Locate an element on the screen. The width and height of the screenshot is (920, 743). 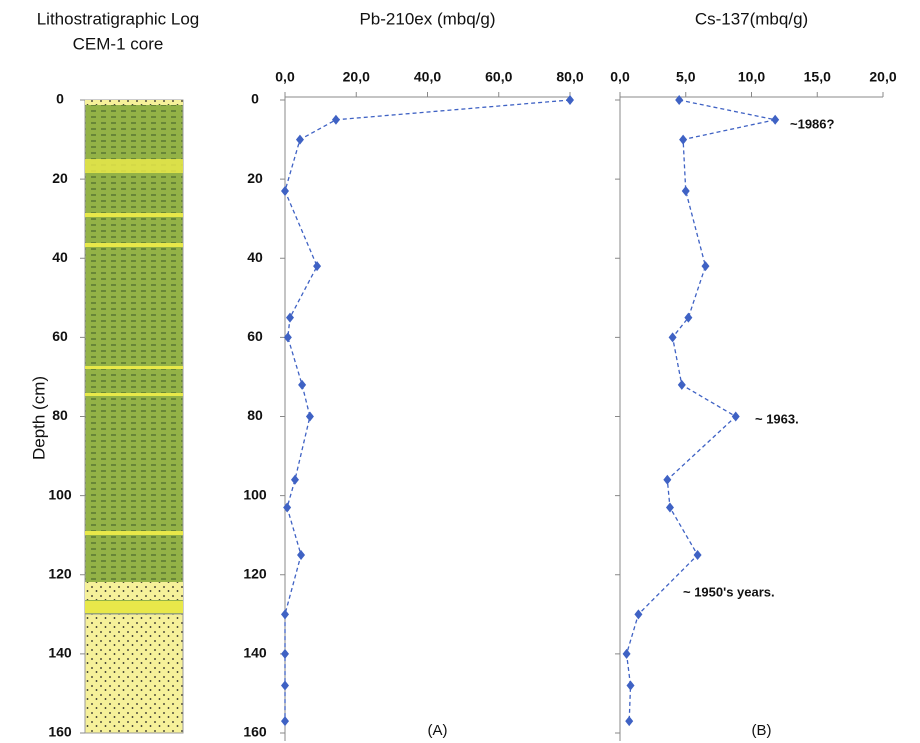
x-tick-label: 10,0 is located at coordinates (751, 77).